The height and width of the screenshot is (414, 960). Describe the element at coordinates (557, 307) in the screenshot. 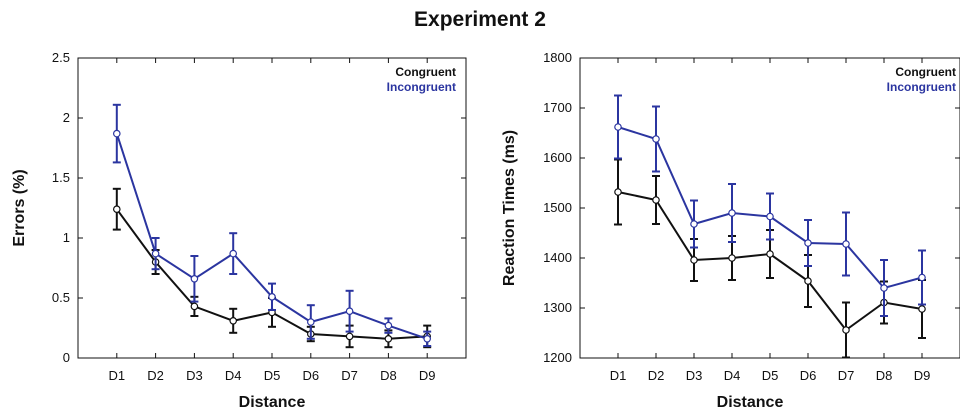

I see `y-tick-label: 1300` at that location.